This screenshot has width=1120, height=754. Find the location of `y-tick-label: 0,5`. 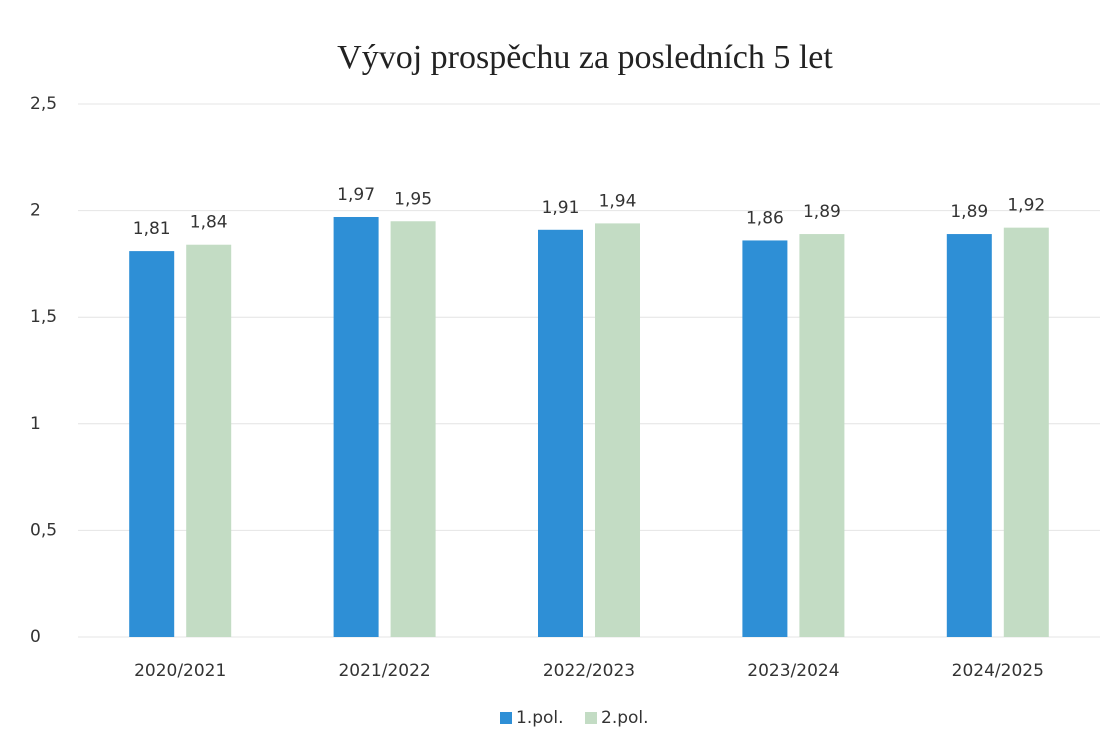

y-tick-label: 0,5 is located at coordinates (43, 530).